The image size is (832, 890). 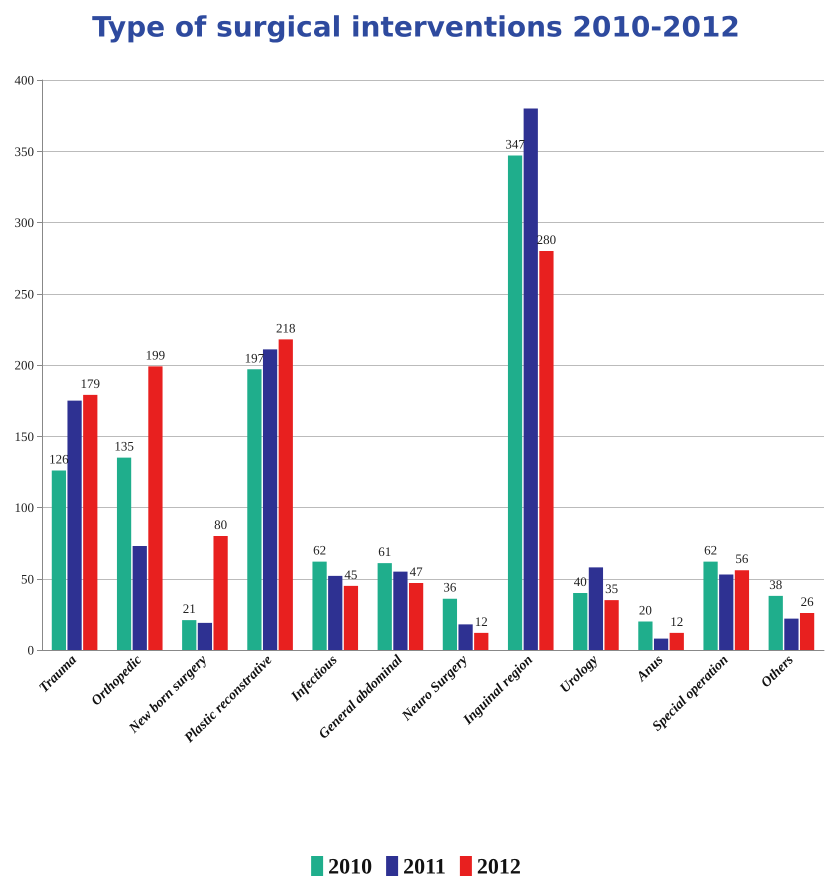 What do you see at coordinates (24, 507) in the screenshot?
I see `y-tick-label: 100` at bounding box center [24, 507].